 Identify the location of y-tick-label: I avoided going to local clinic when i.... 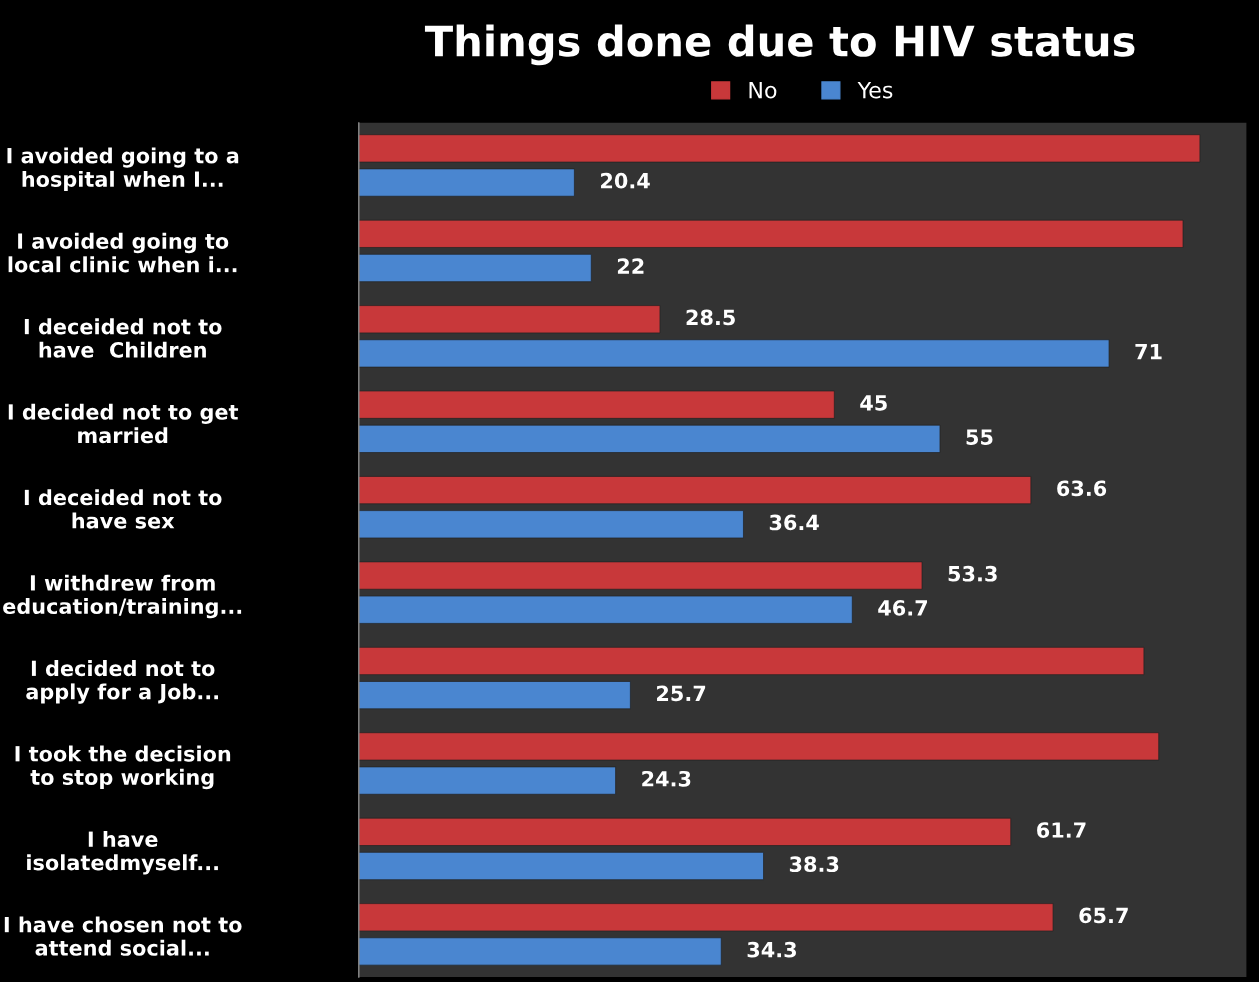
(122, 252).